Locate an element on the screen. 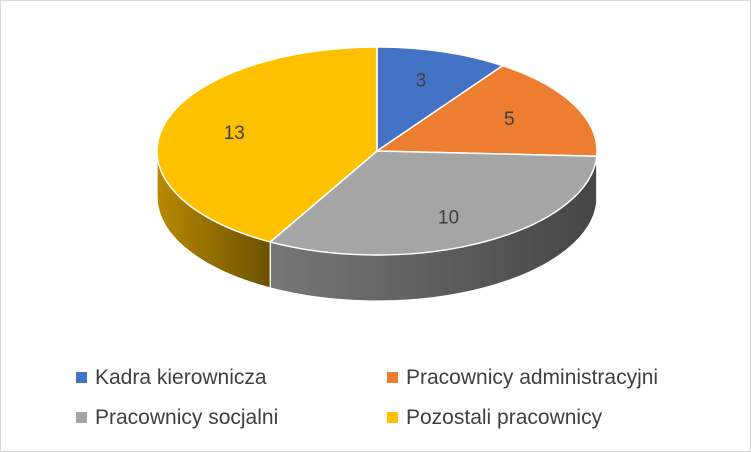  legend-label: Kadra kierownicza is located at coordinates (181, 378).